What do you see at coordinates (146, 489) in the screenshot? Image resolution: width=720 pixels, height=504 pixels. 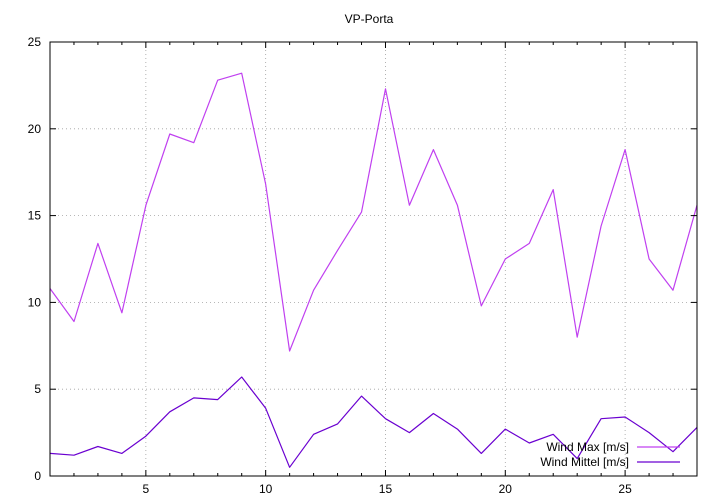 I see `x-tick-label: 5` at bounding box center [146, 489].